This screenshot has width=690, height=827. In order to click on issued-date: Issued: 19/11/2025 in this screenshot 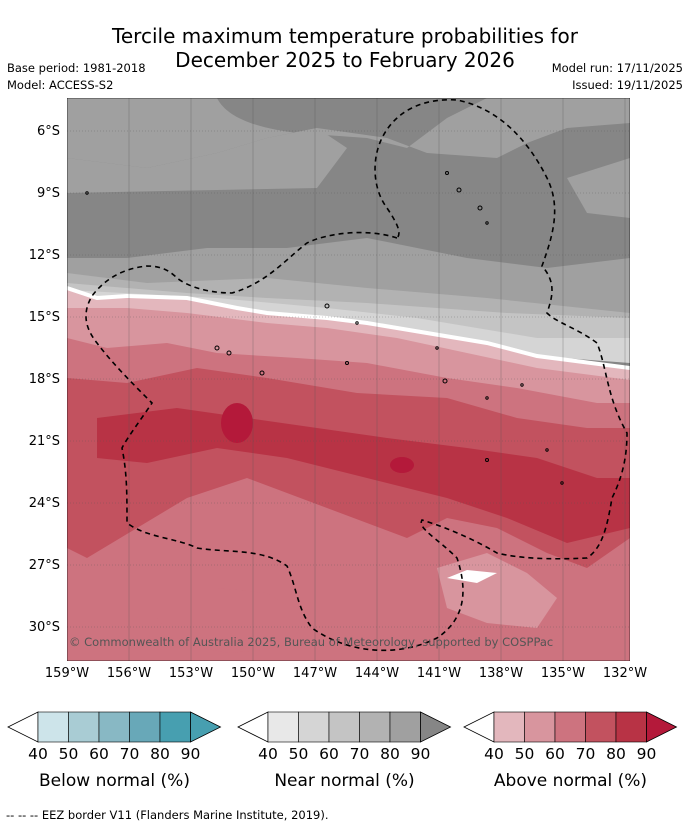, I will do `click(627, 85)`.